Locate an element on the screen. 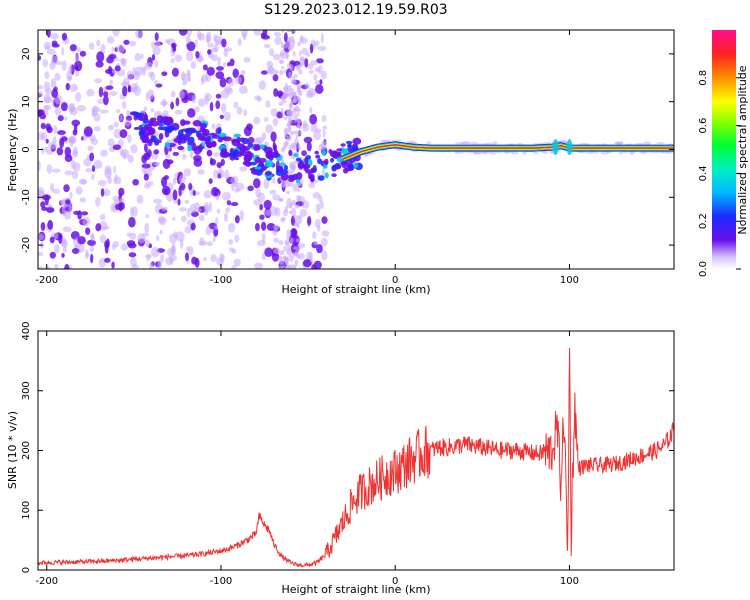 This screenshot has height=600, width=750. x-tick-label: -200 is located at coordinates (46, 280).